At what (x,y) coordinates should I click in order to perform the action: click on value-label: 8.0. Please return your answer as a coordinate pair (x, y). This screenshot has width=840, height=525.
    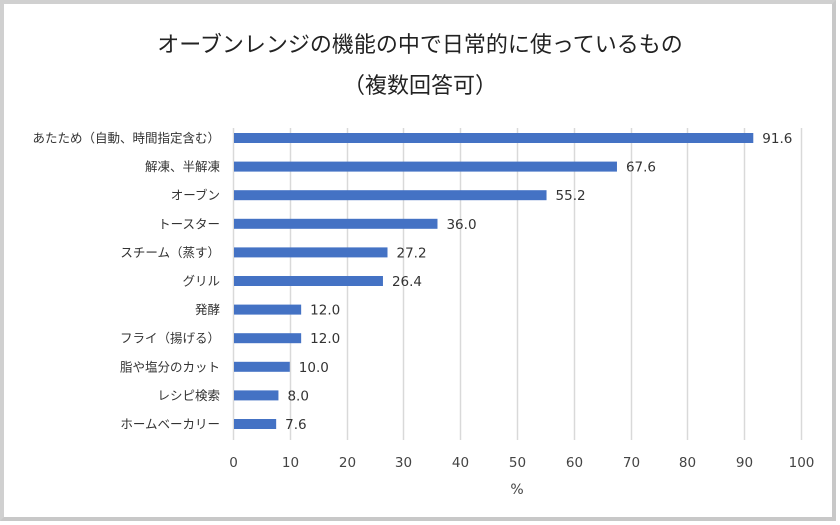
    Looking at the image, I should click on (297, 396).